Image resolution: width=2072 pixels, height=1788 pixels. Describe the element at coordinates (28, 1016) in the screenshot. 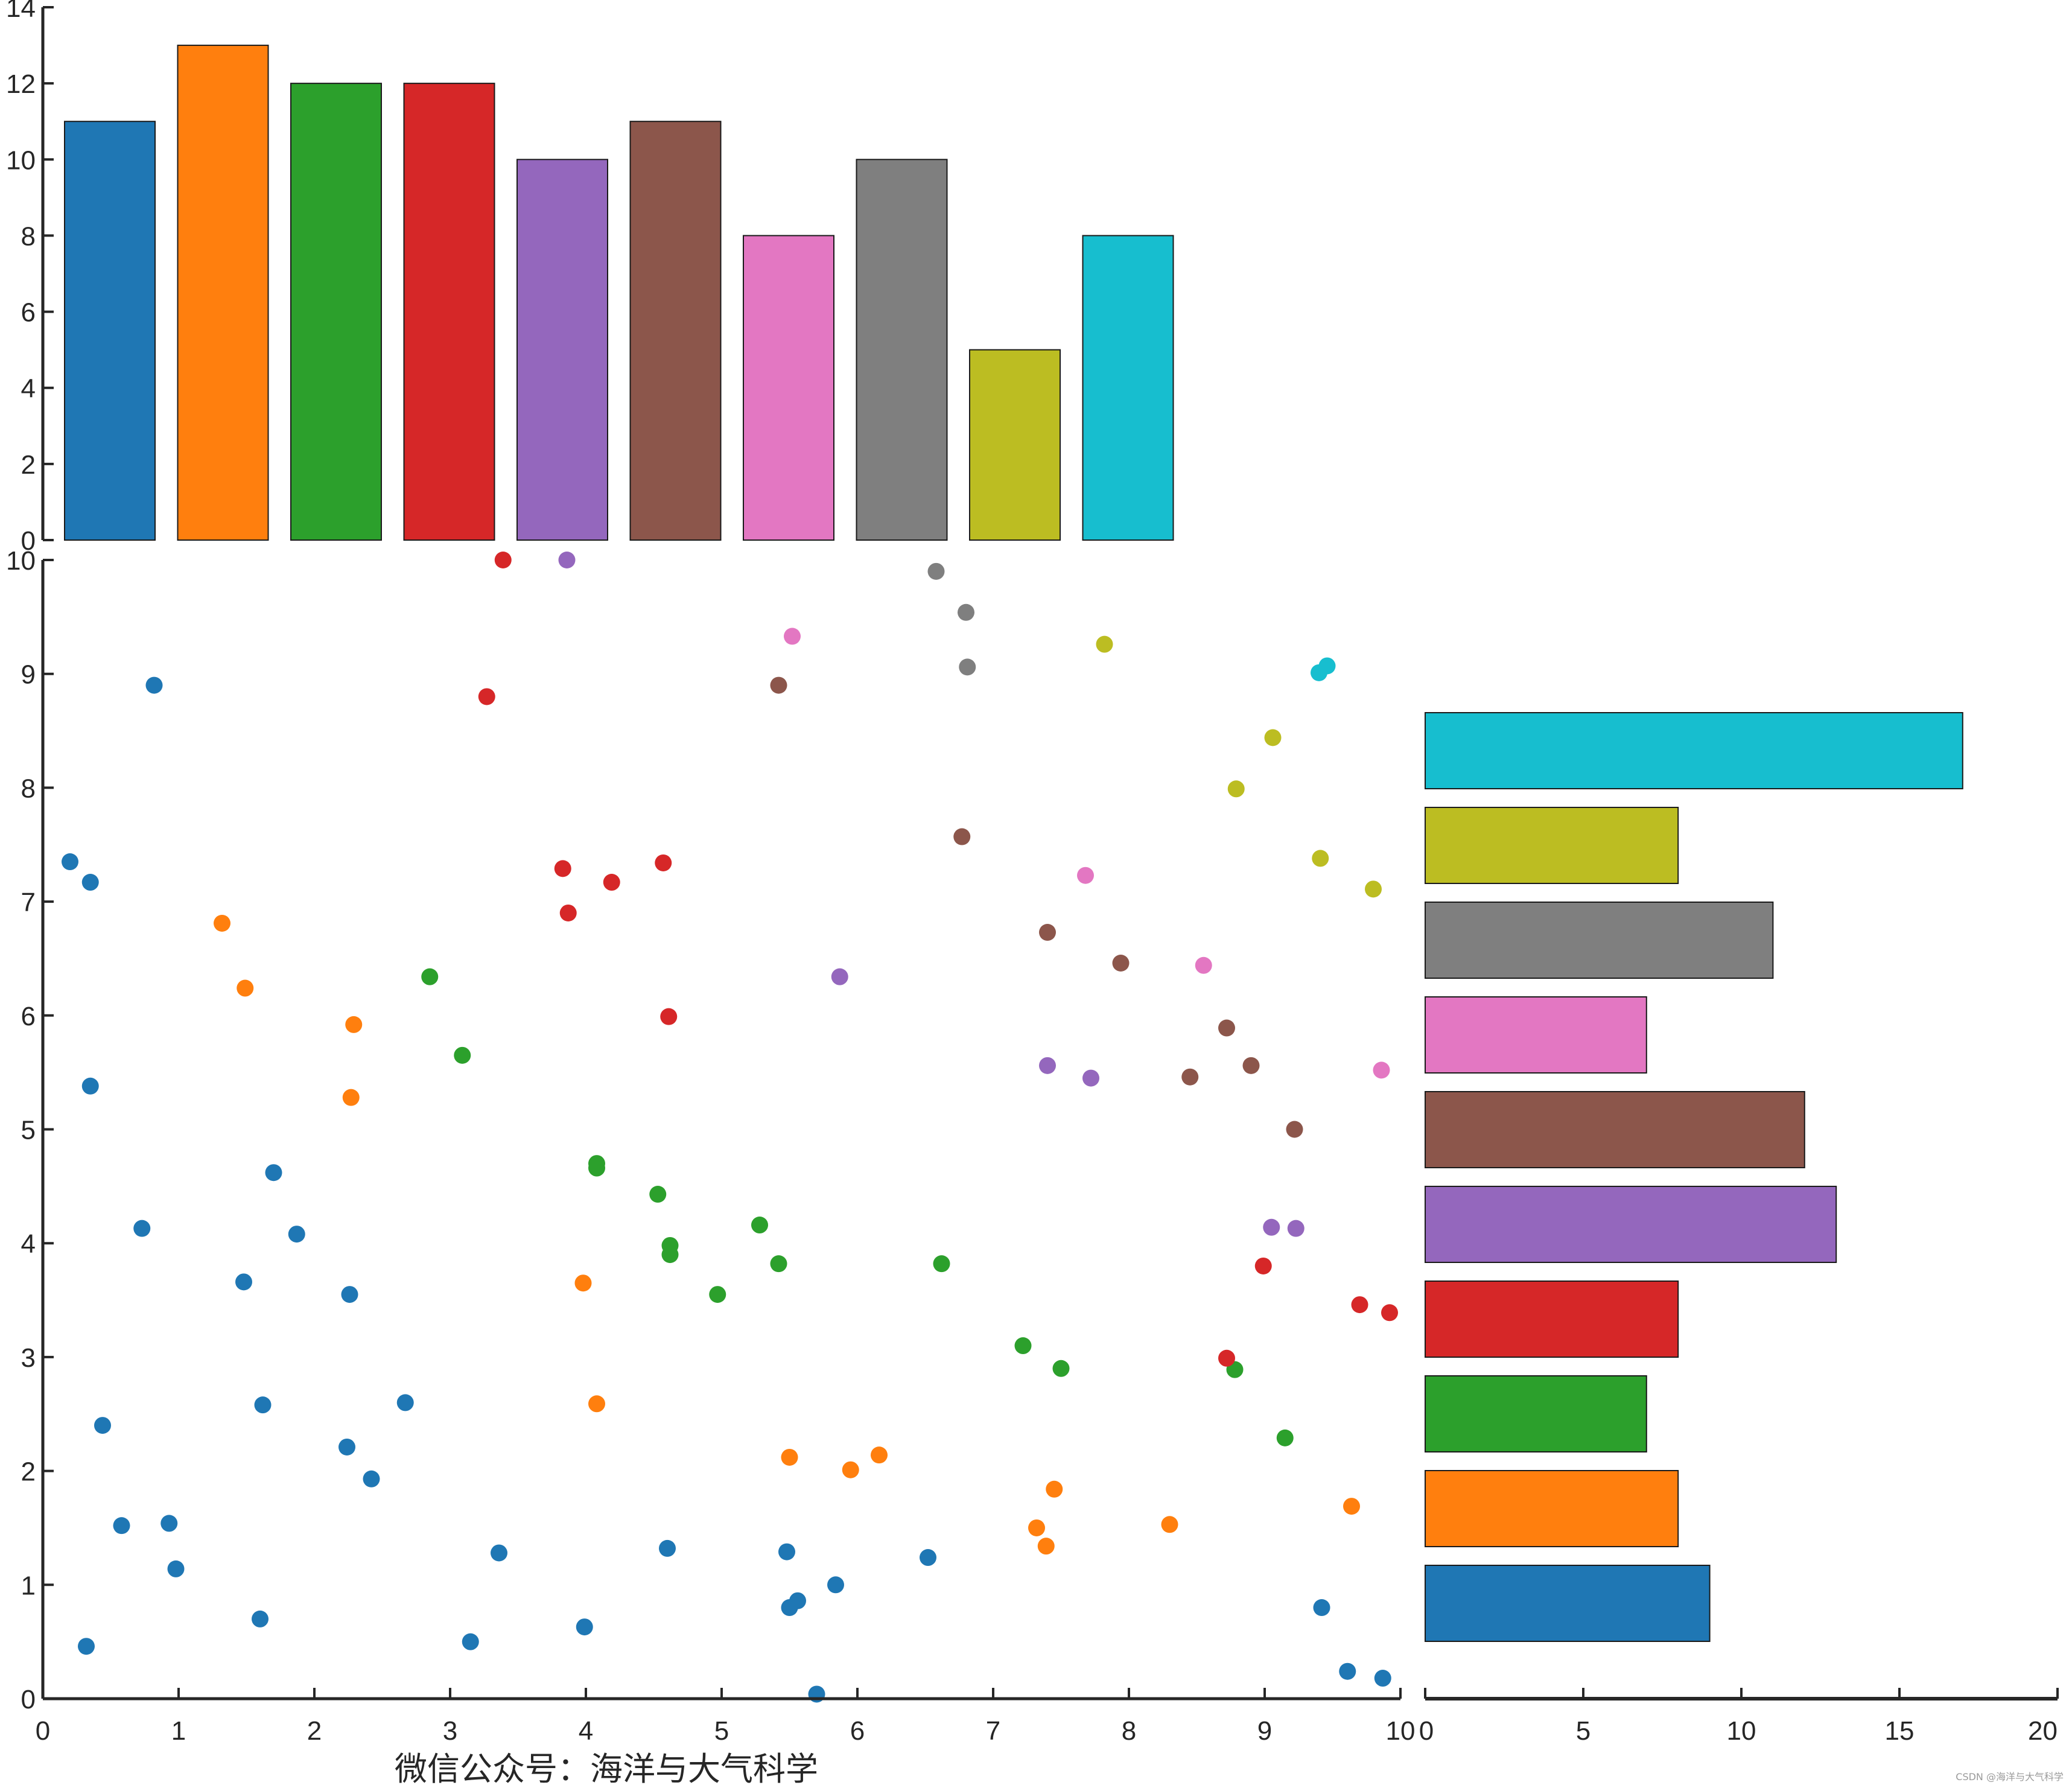

I see `y-tick-label: 6` at that location.